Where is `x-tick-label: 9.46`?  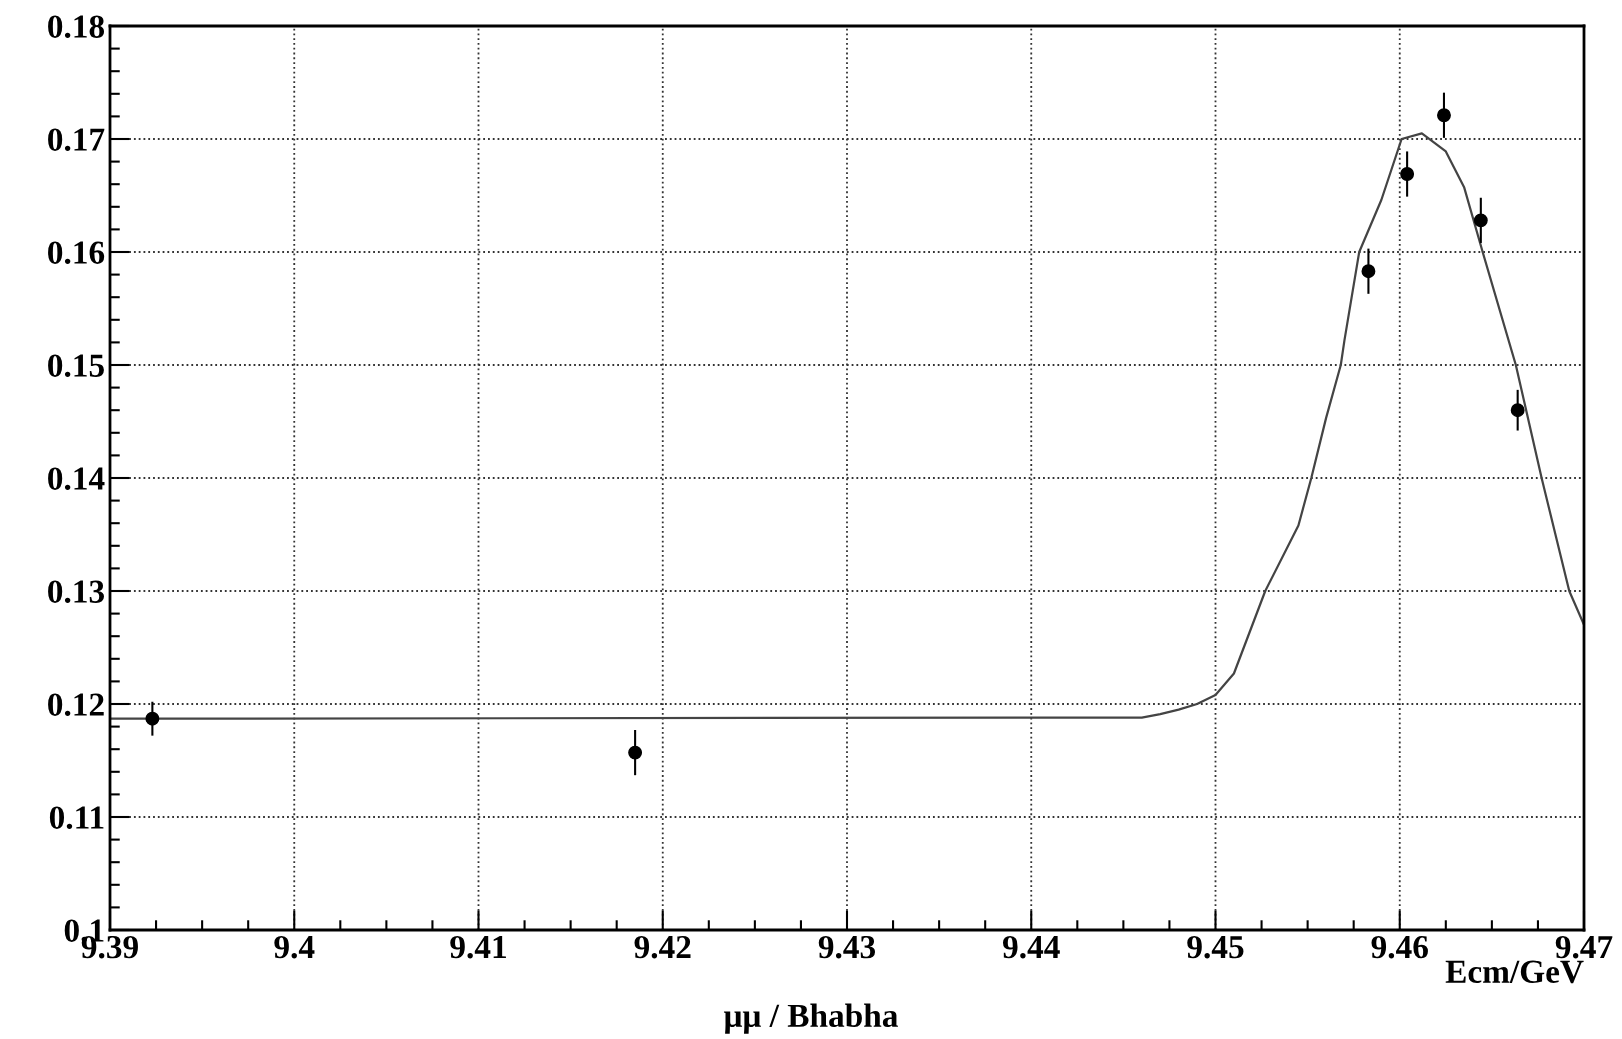 x-tick-label: 9.46 is located at coordinates (1399, 947).